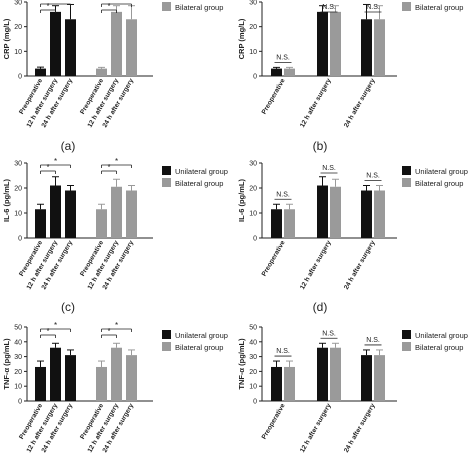 The width and height of the screenshot is (474, 474). What do you see at coordinates (320, 307) in the screenshot?
I see `panel-label-d: (d)` at bounding box center [320, 307].